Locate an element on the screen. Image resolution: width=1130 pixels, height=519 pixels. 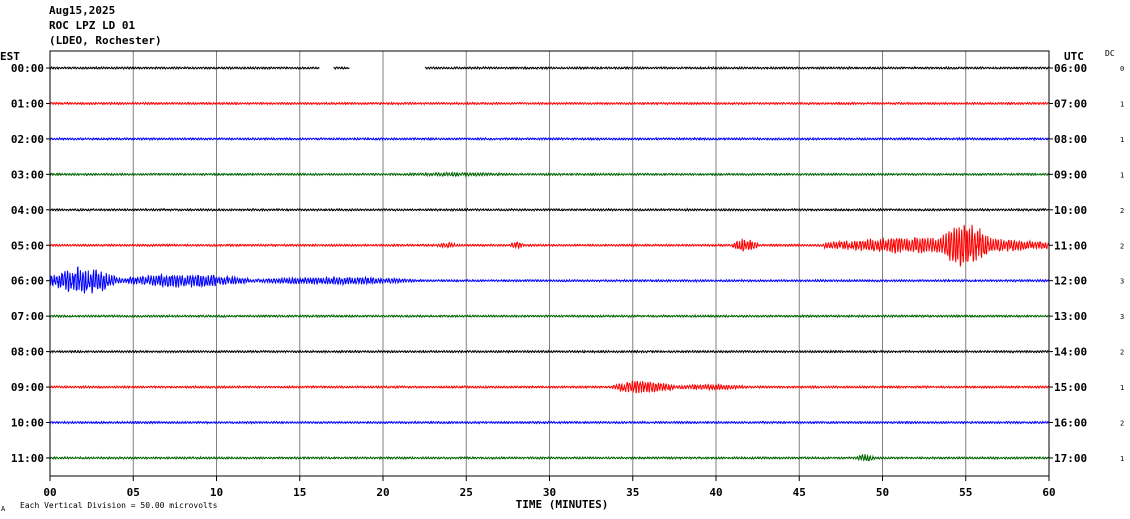
x-tick-label: 55 is located at coordinates (965, 492).